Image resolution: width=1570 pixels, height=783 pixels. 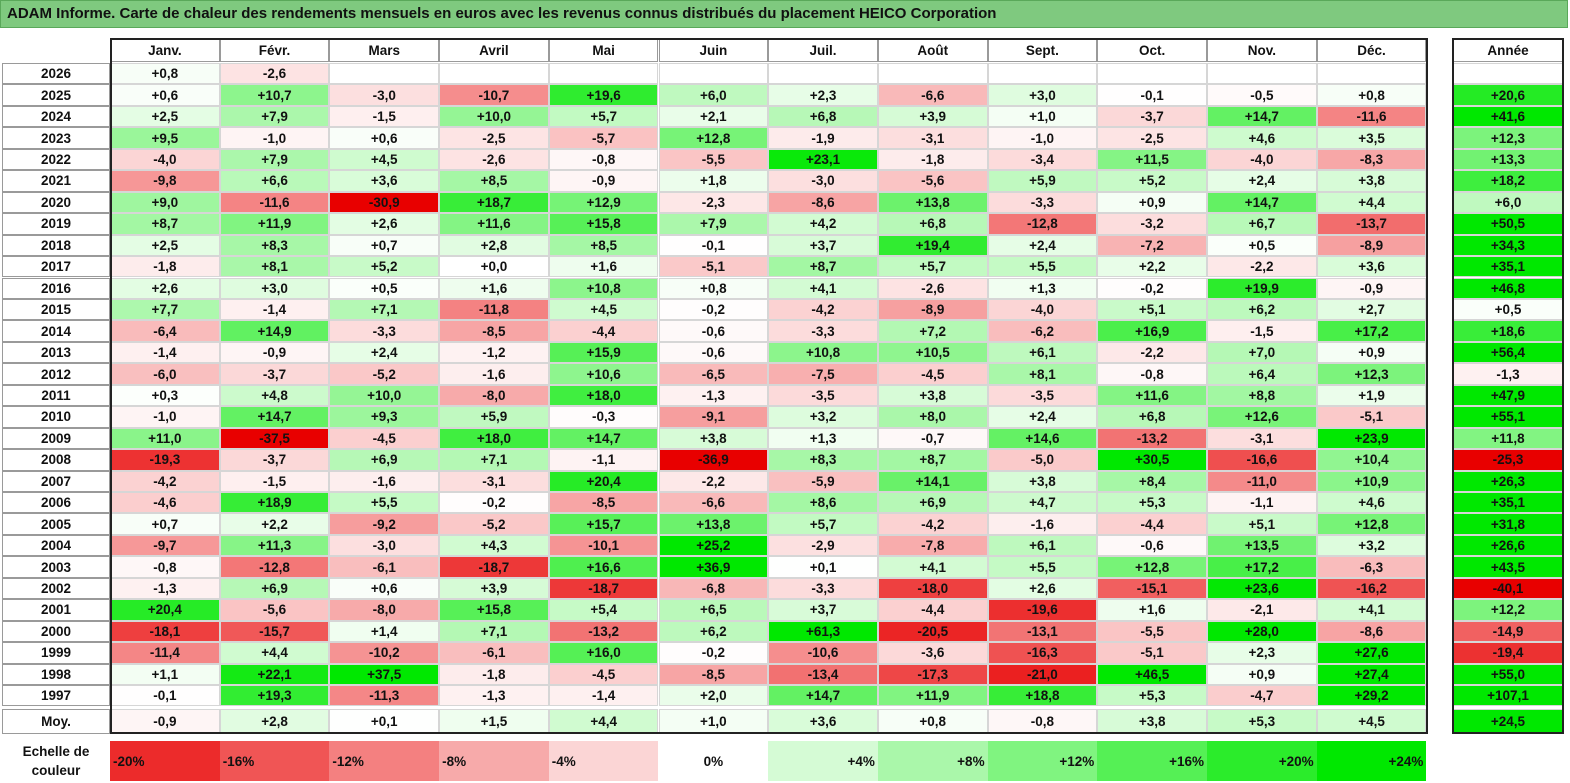 What do you see at coordinates (274, 674) in the screenshot?
I see `heatmap-cell: +22,1` at bounding box center [274, 674].